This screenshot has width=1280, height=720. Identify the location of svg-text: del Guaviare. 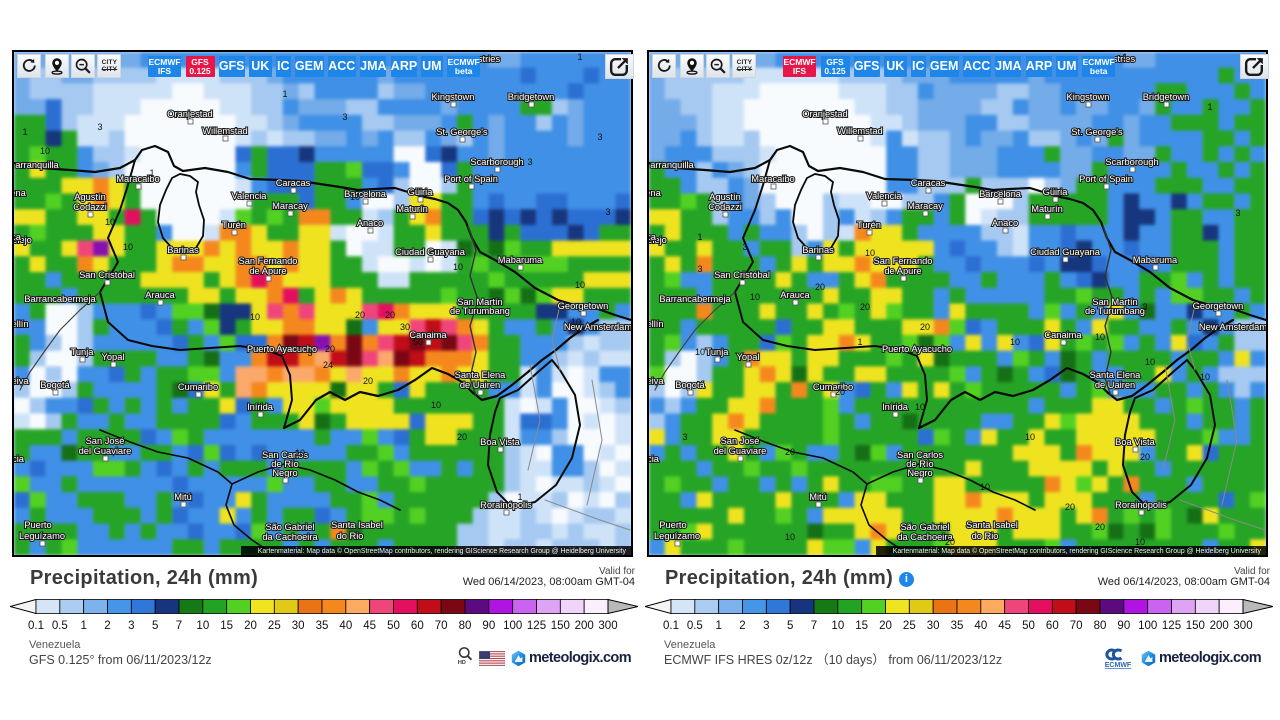
(105, 451).